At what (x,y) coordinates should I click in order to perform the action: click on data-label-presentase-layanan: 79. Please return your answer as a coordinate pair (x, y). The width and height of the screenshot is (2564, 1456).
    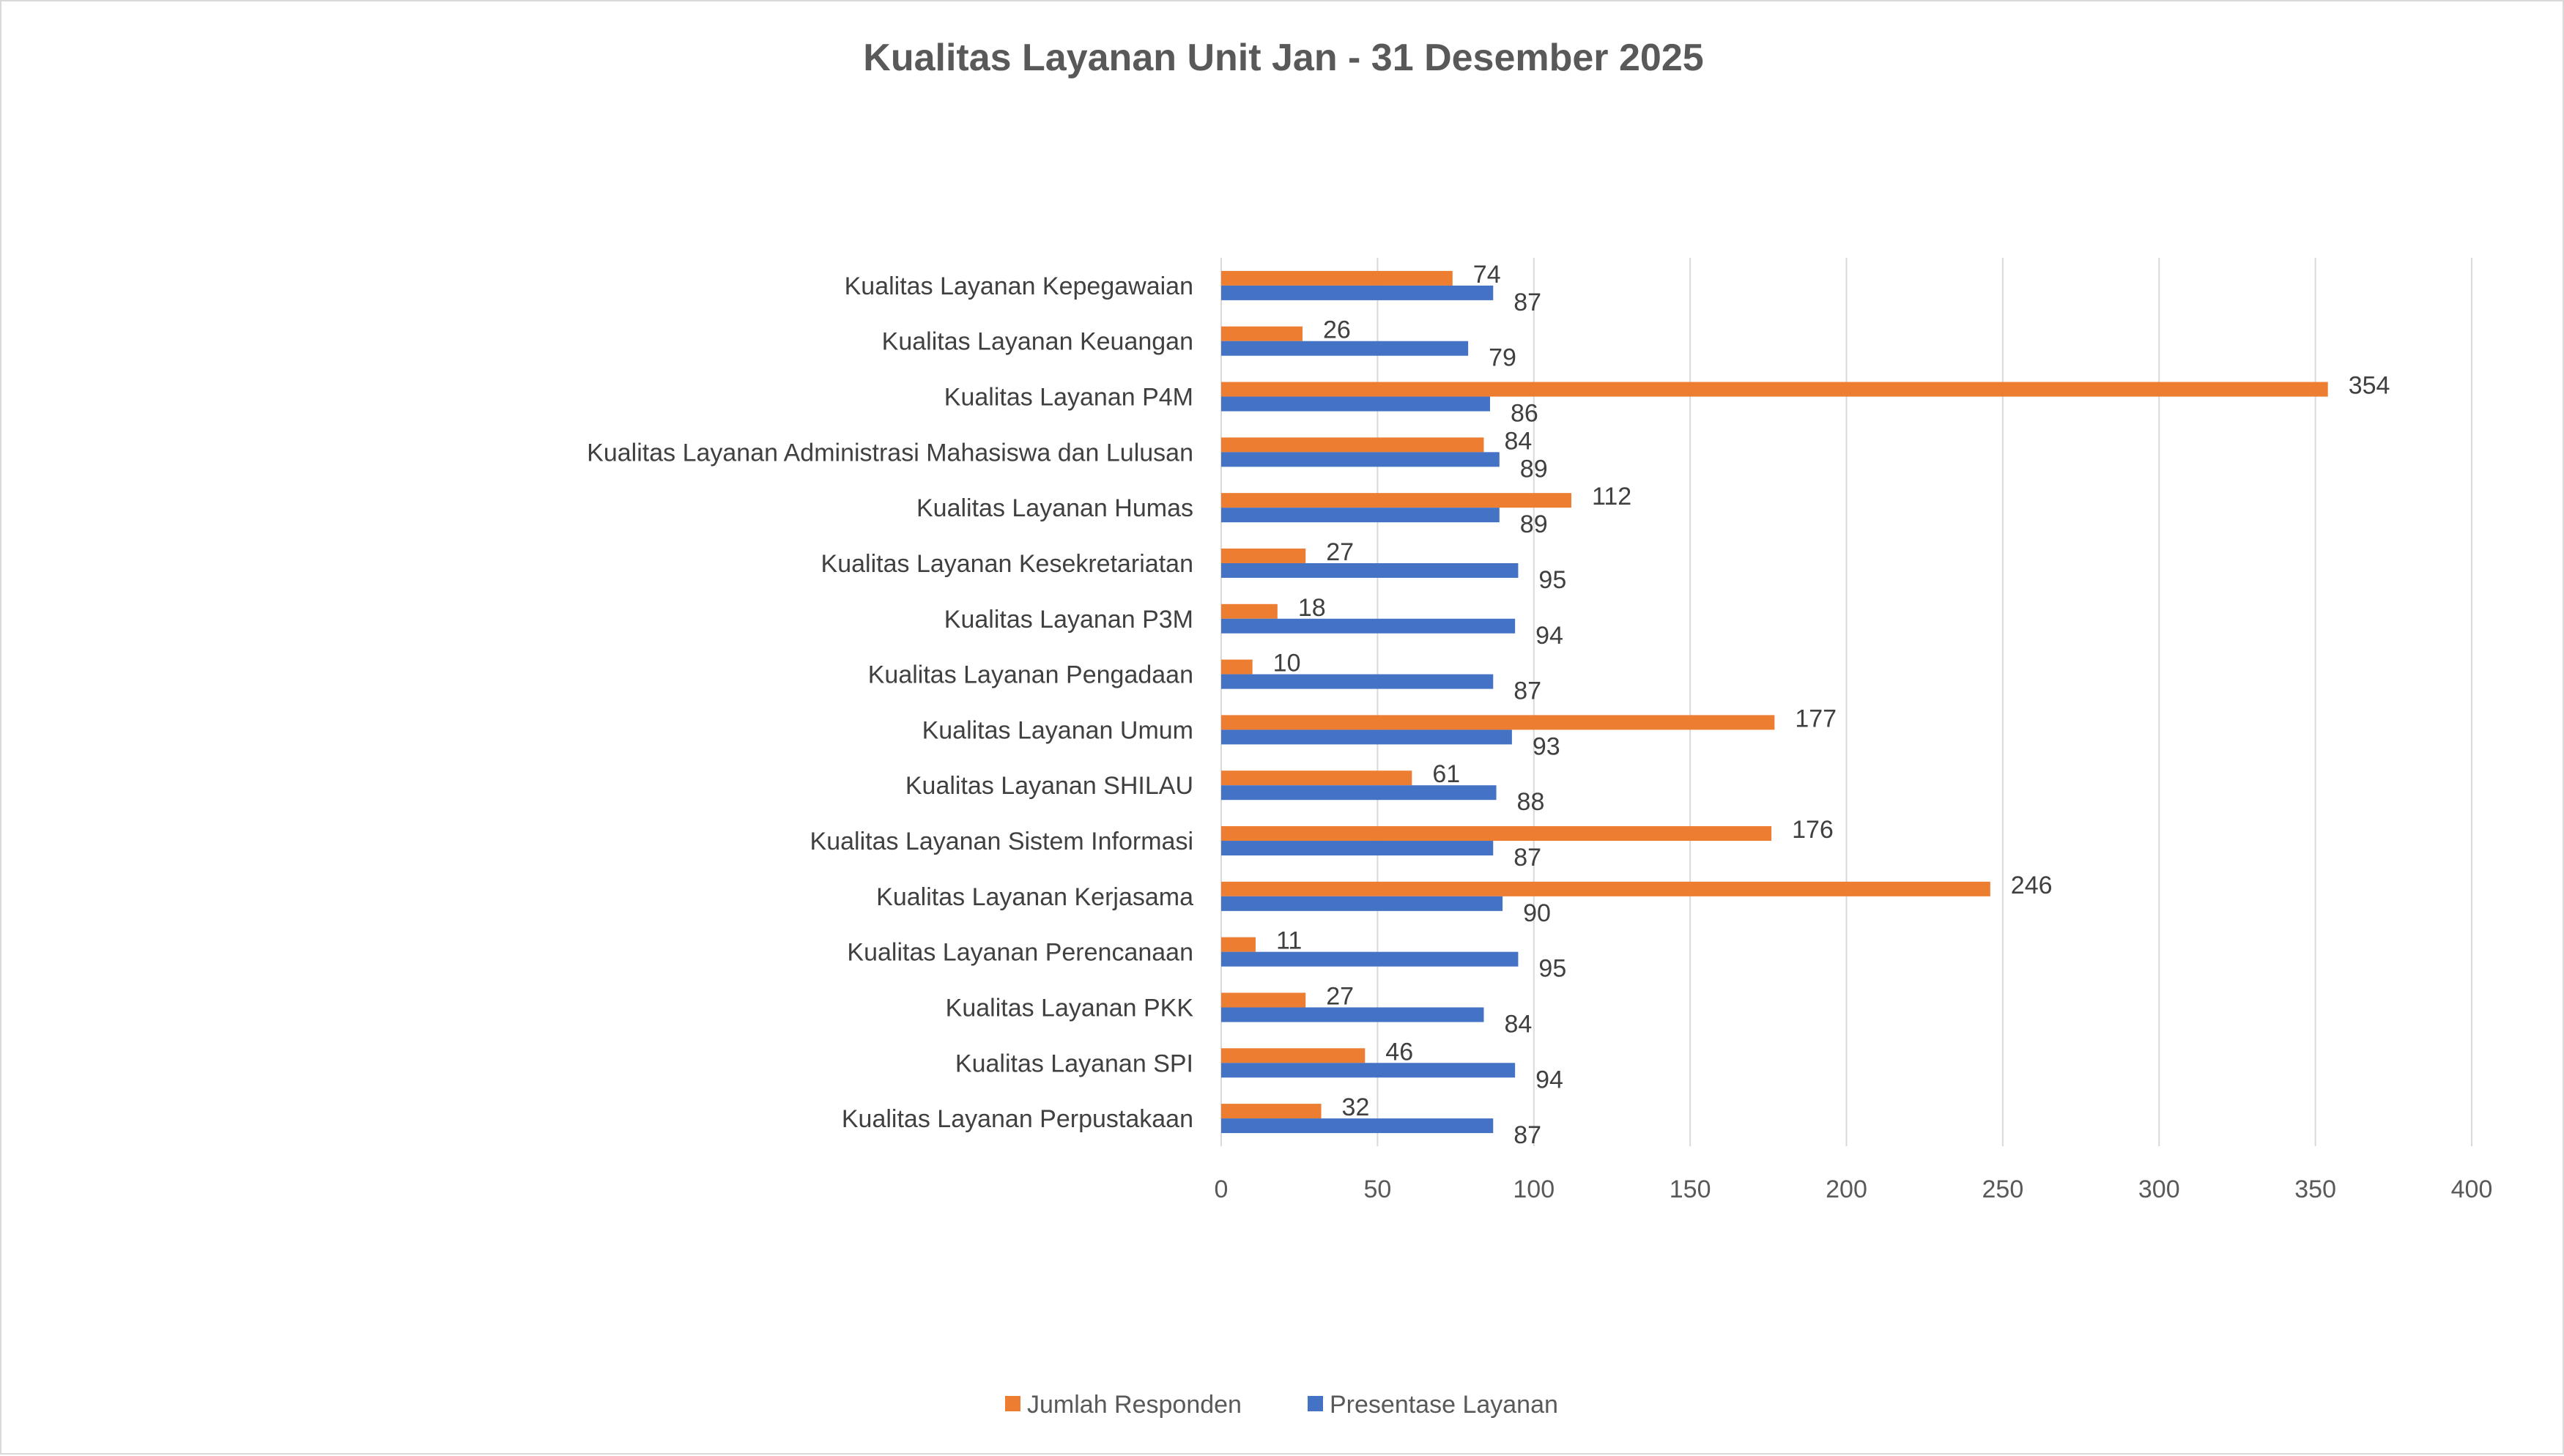
    Looking at the image, I should click on (1502, 358).